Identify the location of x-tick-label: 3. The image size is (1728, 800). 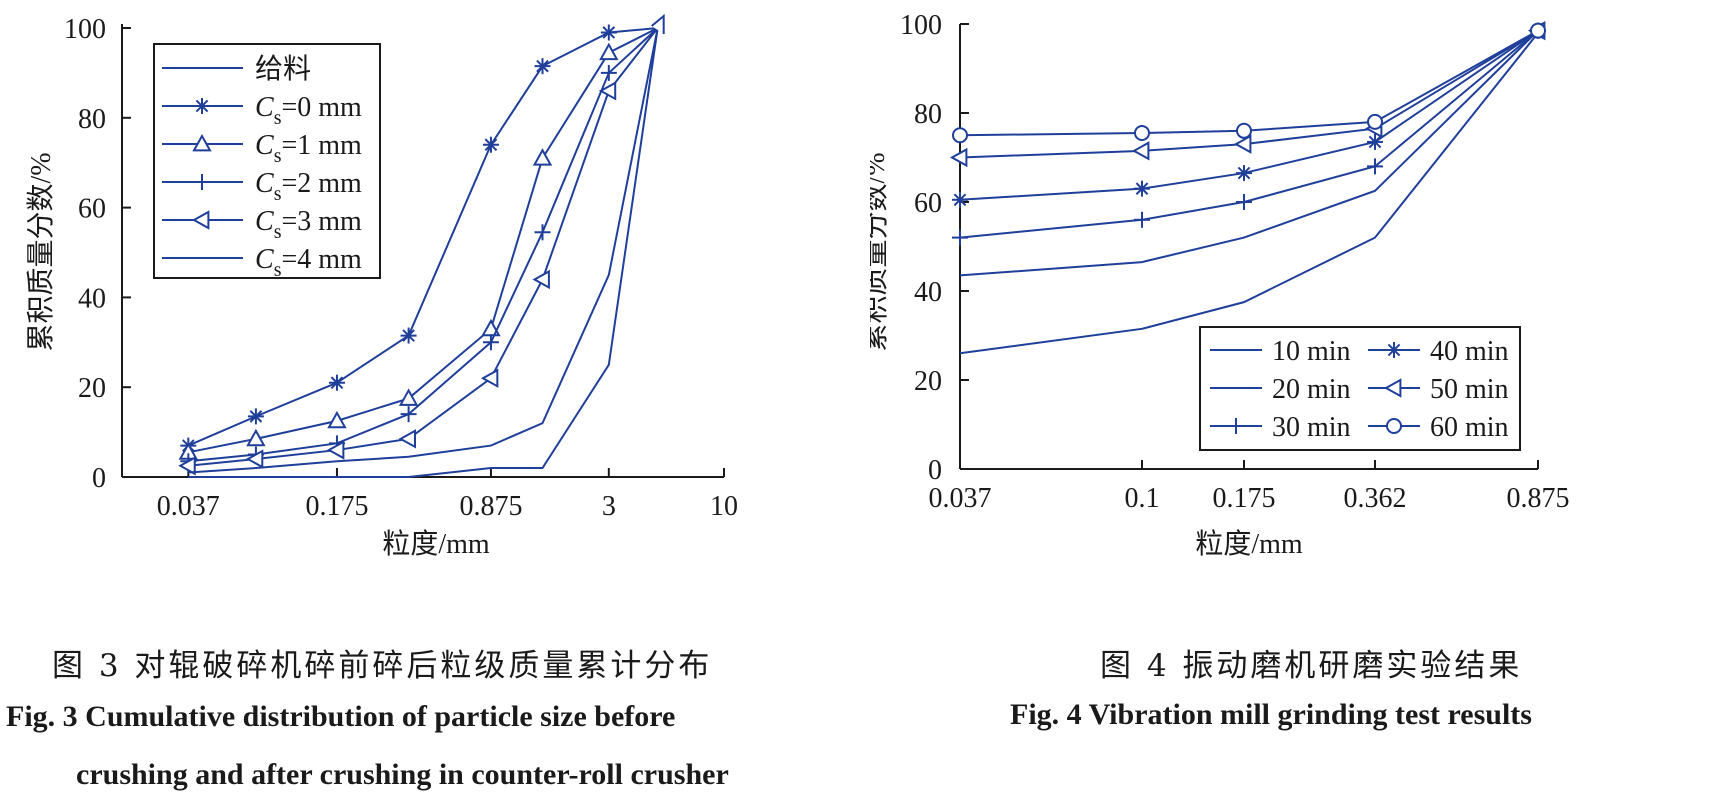
(609, 506).